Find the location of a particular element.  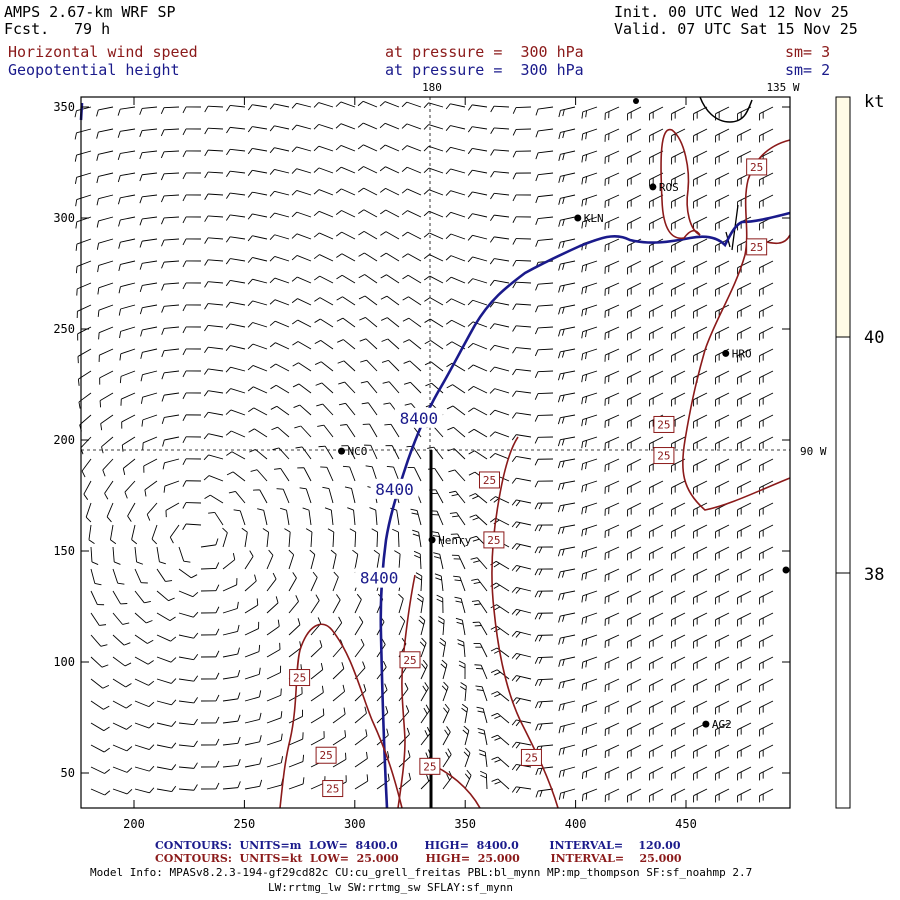

x-tick-label: 300 is located at coordinates (355, 824).